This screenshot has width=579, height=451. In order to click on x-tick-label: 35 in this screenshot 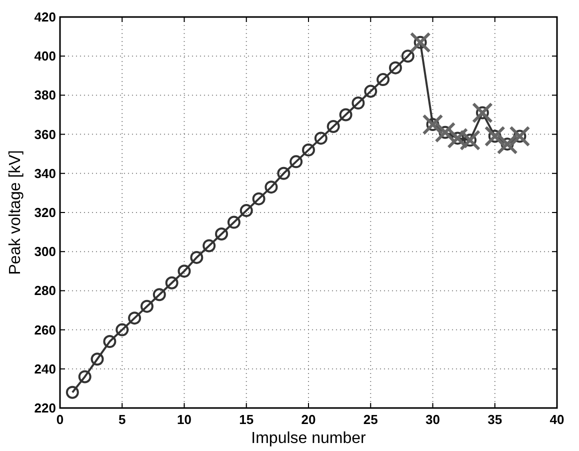, I will do `click(495, 419)`.